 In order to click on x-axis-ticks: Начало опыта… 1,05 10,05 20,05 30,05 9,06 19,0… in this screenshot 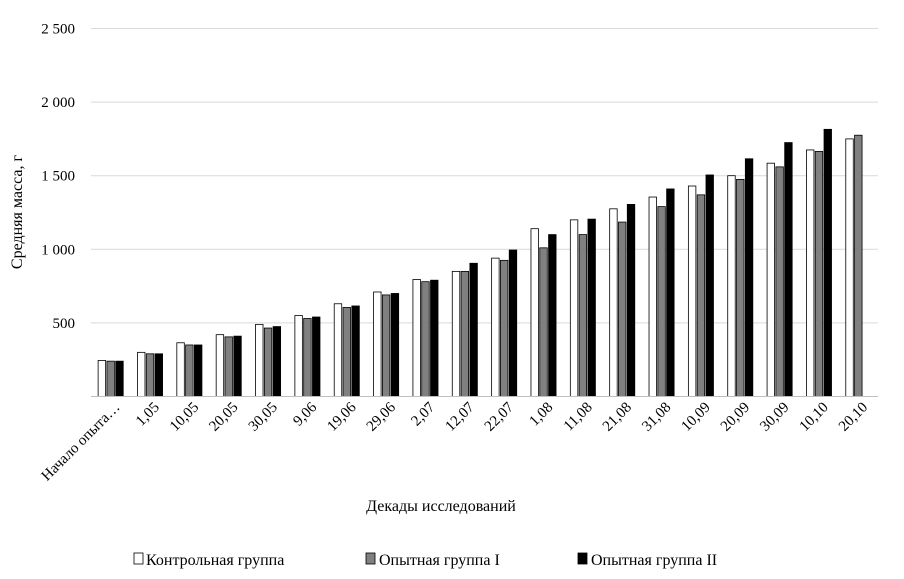, I will do `click(455, 441)`.